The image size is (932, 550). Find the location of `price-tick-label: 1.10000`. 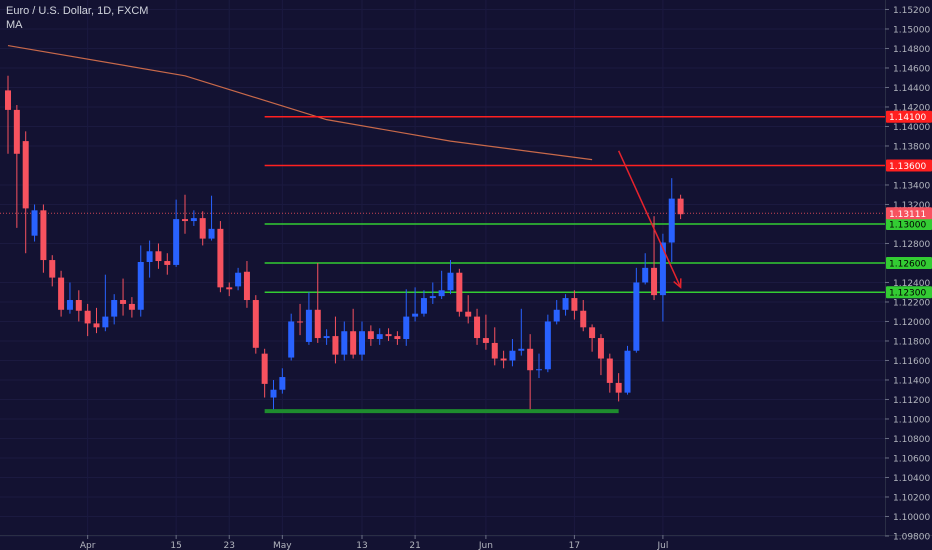

price-tick-label: 1.10000 is located at coordinates (911, 518).